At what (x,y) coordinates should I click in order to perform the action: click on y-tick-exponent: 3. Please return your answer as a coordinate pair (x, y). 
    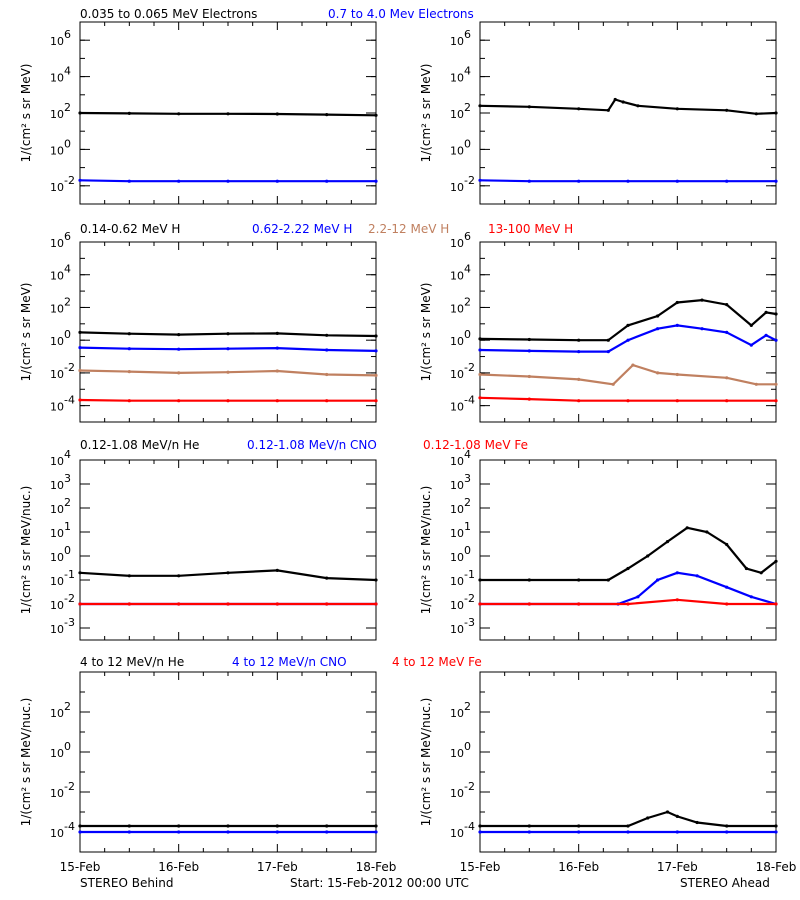
    Looking at the image, I should click on (67, 478).